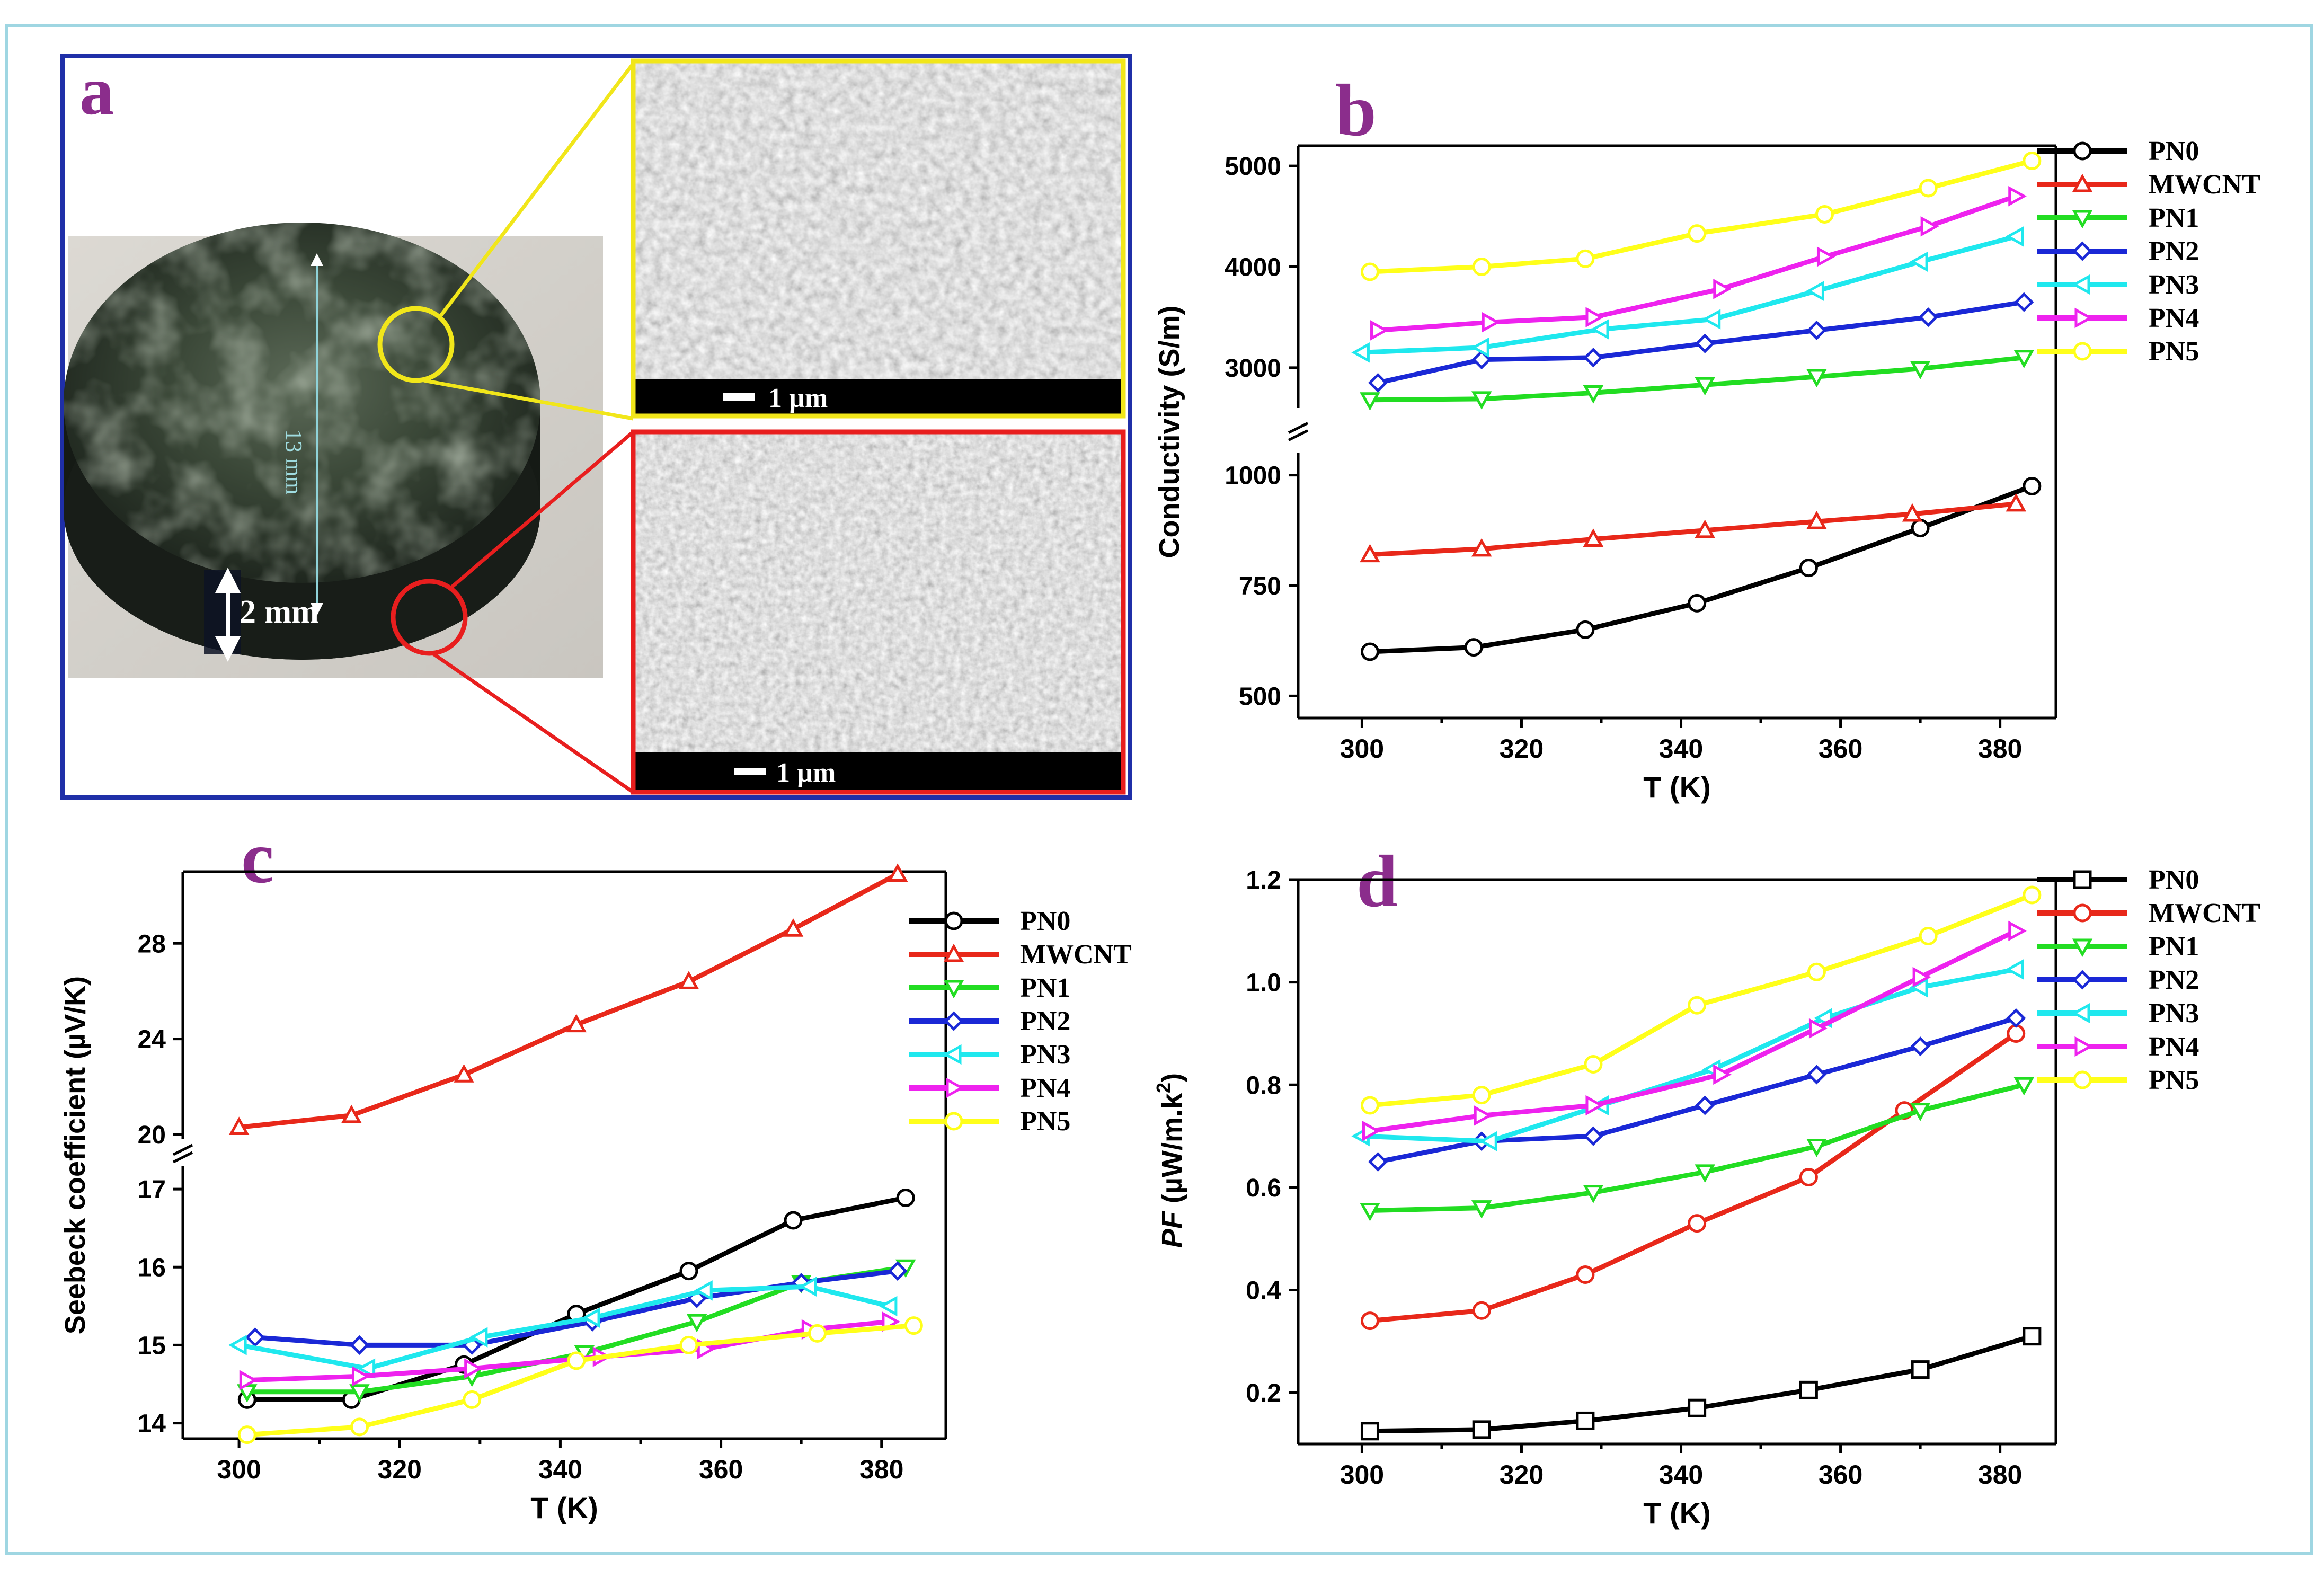 The width and height of the screenshot is (2324, 1569). I want to click on legend-item-pn5: PN5, so click(2118, 351).